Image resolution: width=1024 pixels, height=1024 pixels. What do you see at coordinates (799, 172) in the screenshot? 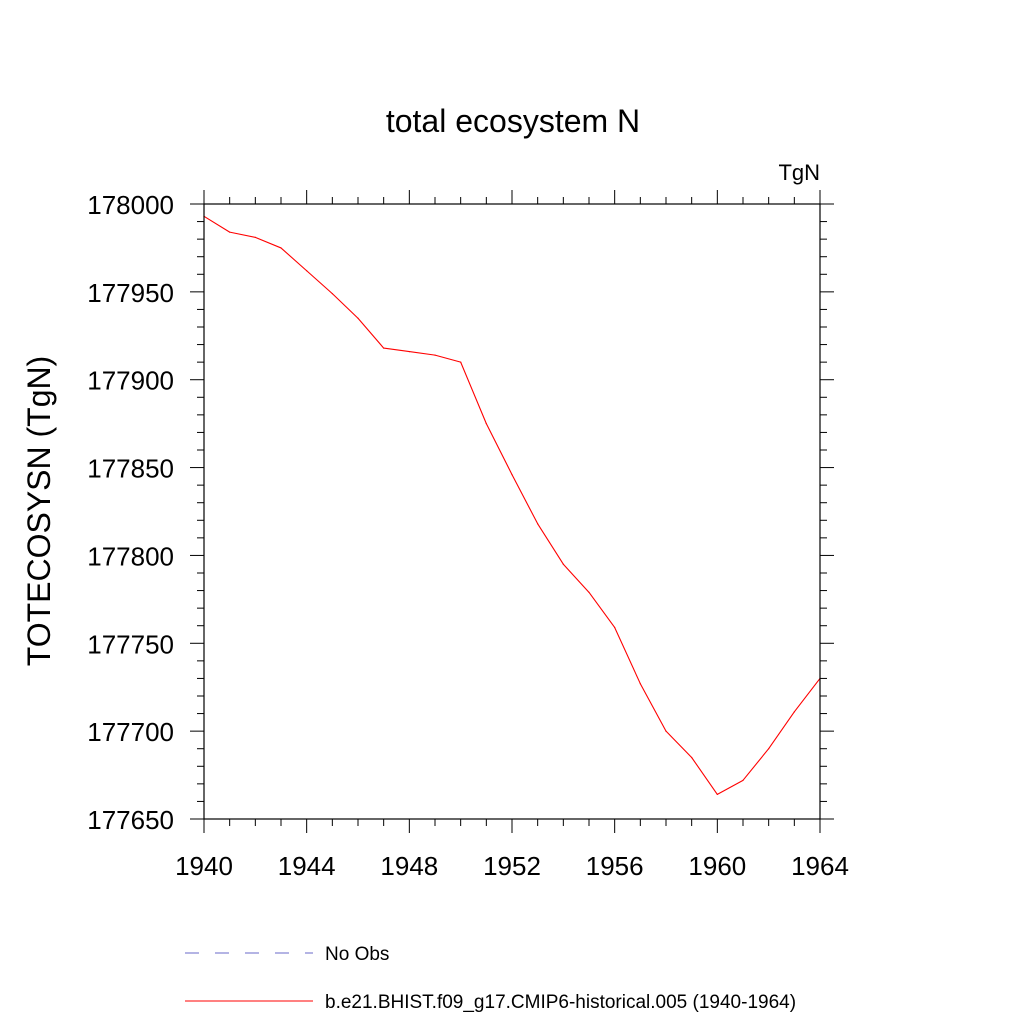
I see `units-label: TgN` at bounding box center [799, 172].